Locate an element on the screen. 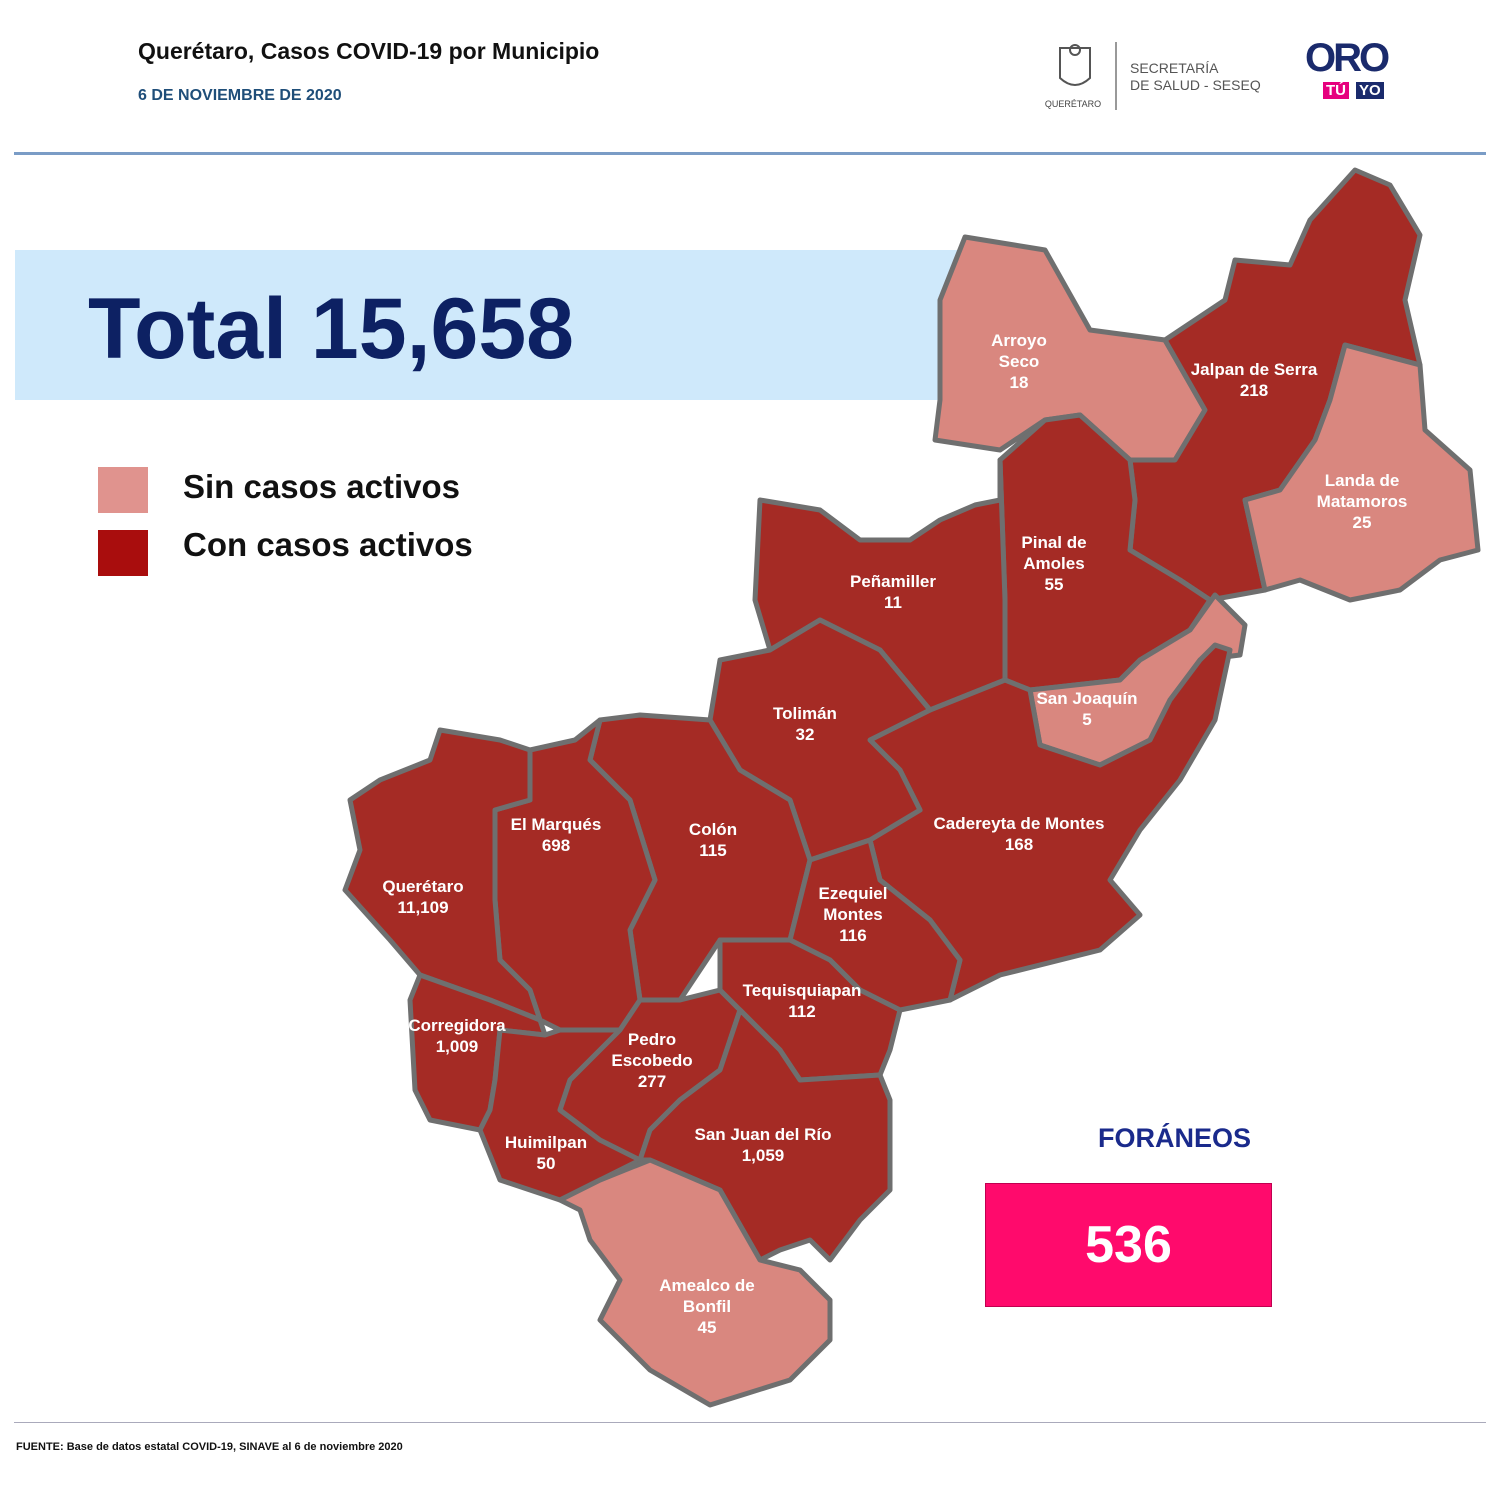 Image resolution: width=1500 pixels, height=1500 pixels. municipality-label: Pedro Escobedo 277 is located at coordinates (652, 1060).